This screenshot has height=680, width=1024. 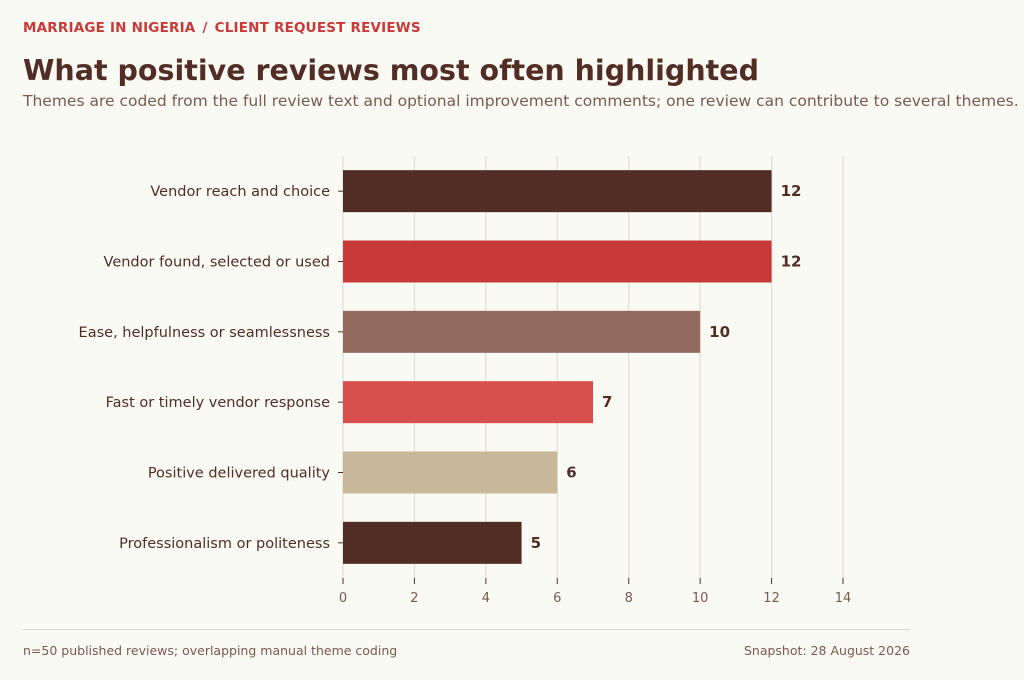 What do you see at coordinates (109, 28) in the screenshot?
I see `breadcrumb-section: MARRIAGE IN NIGERIA` at bounding box center [109, 28].